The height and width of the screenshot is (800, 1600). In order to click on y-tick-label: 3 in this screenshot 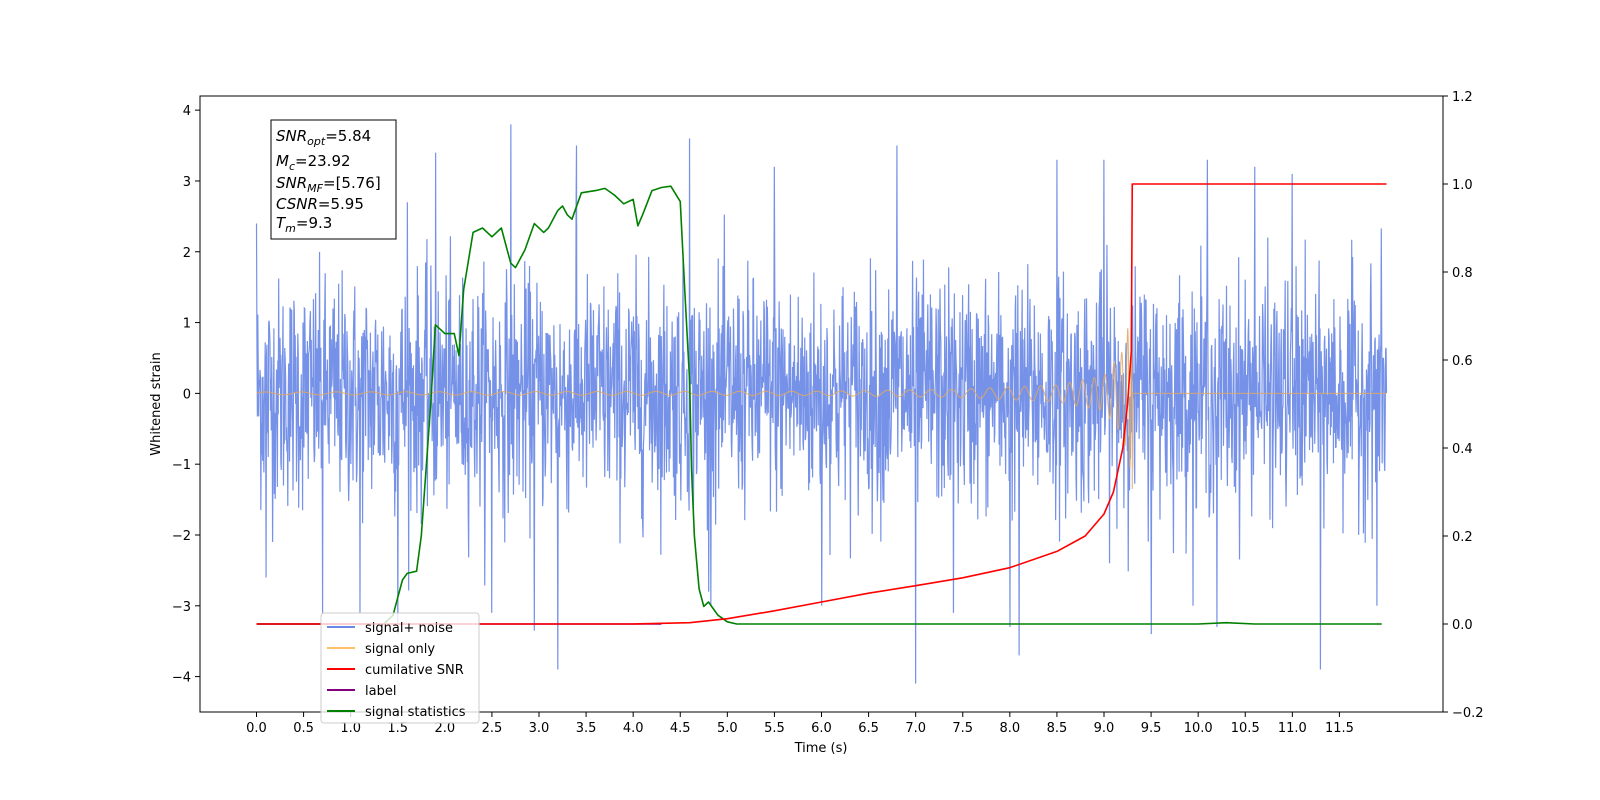, I will do `click(187, 182)`.